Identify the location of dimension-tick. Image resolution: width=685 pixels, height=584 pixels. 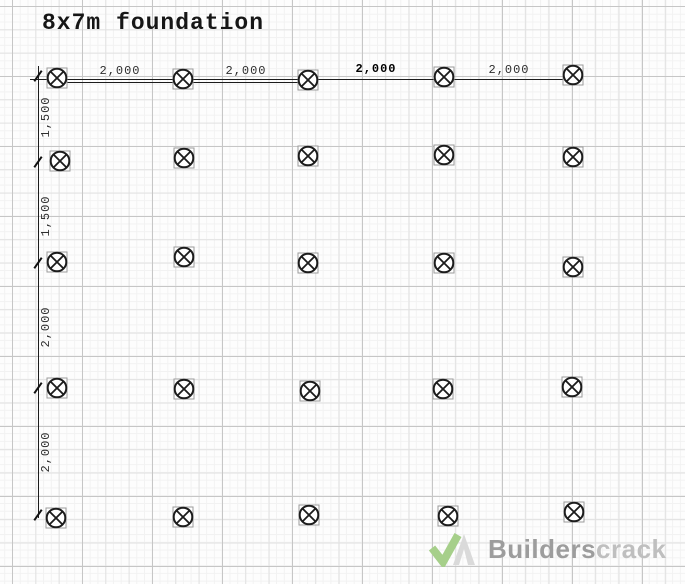
(38, 515).